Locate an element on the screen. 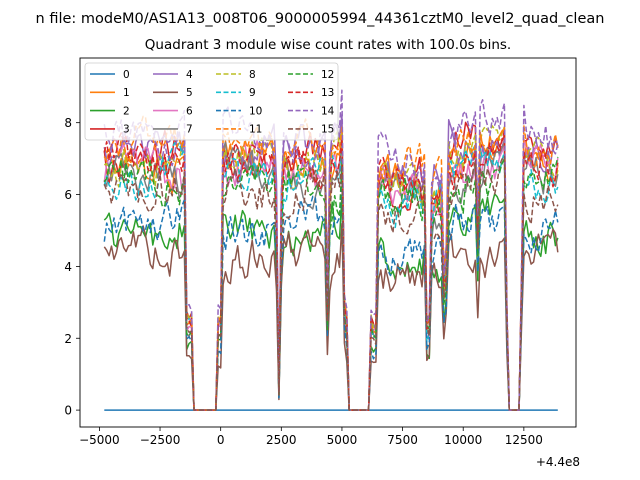  y-tick-label: 6 is located at coordinates (68, 195).